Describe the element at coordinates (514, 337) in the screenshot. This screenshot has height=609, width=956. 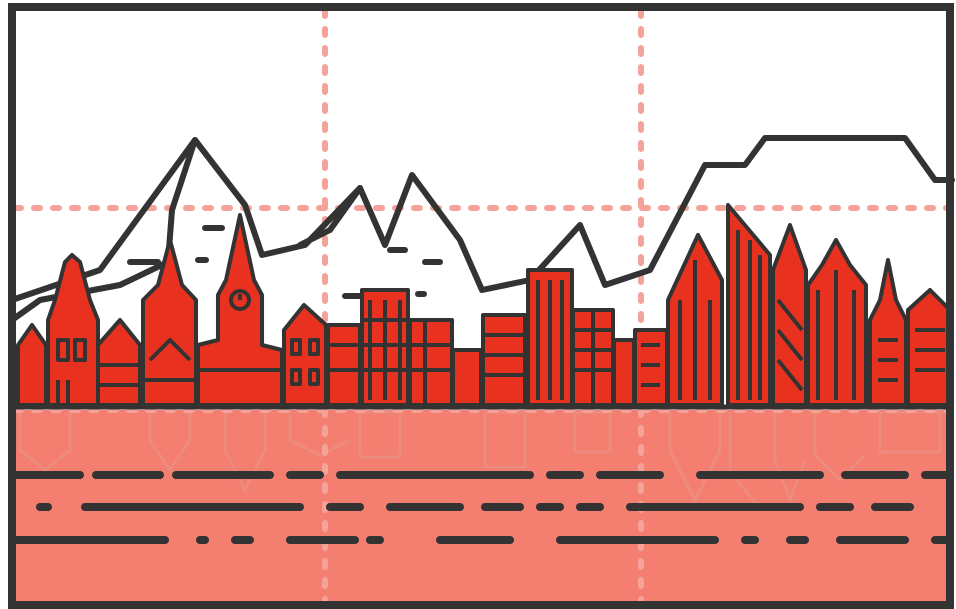
I see `apartment-block-icon` at that location.